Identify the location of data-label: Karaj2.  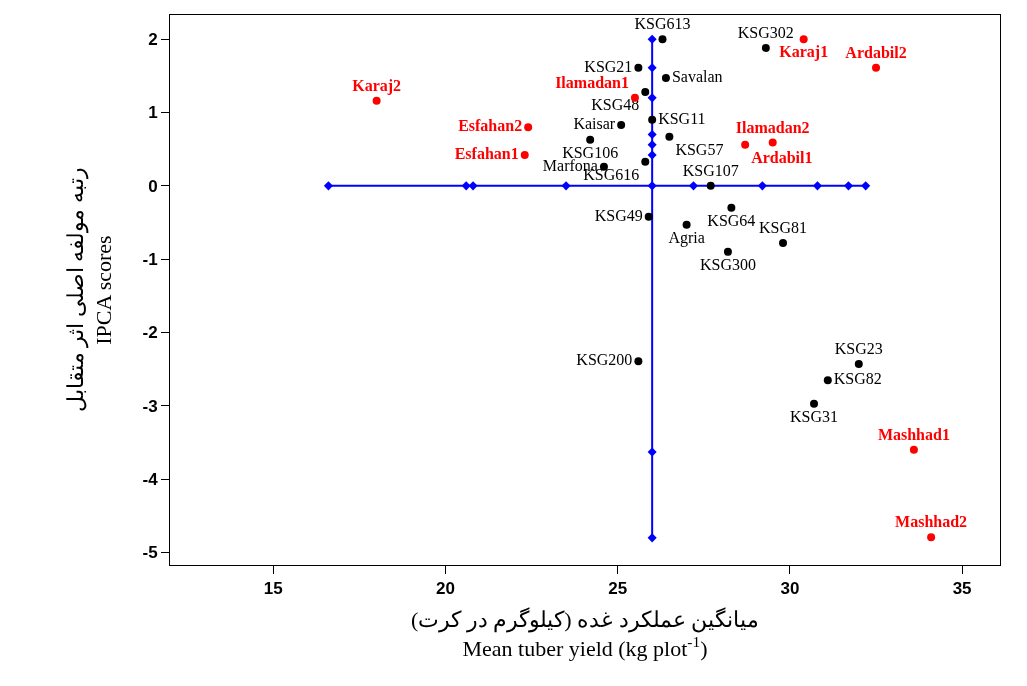
(377, 85).